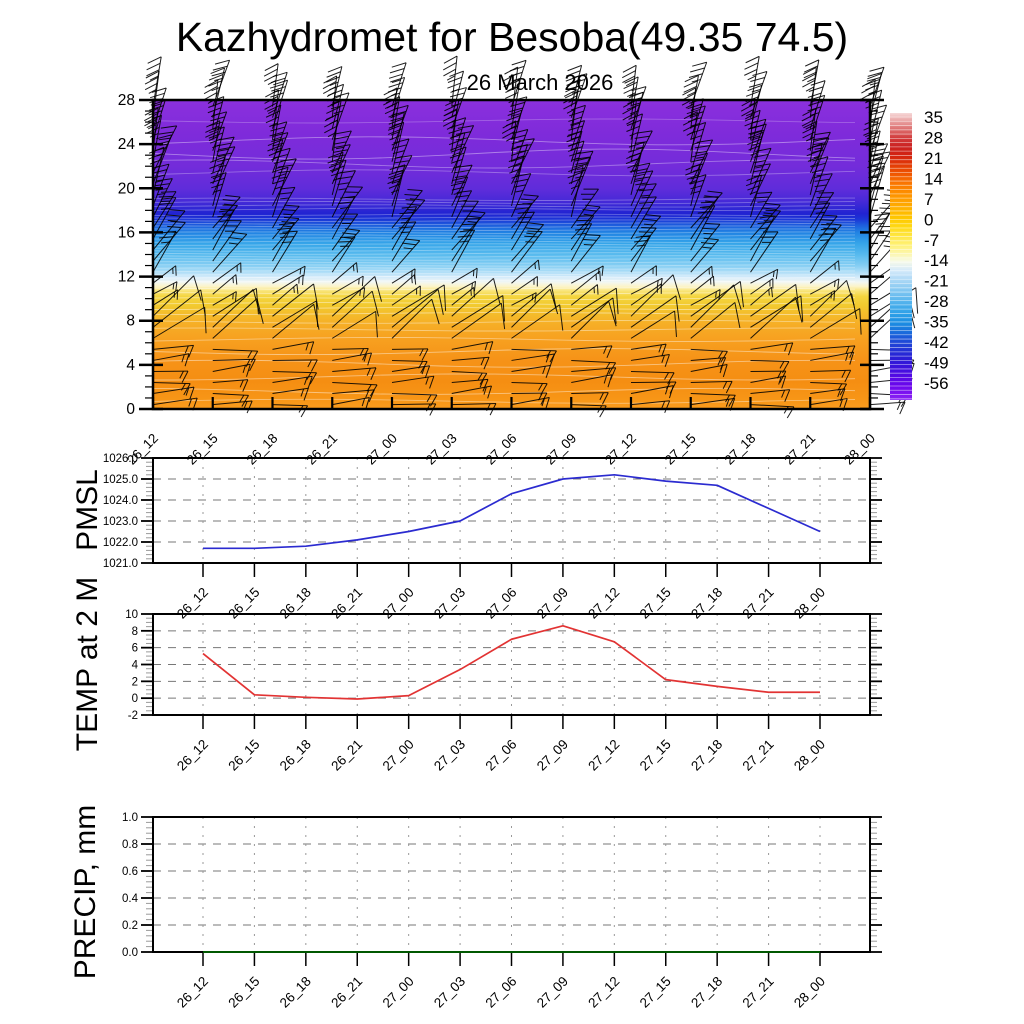 This screenshot has height=1024, width=1024. Describe the element at coordinates (120, 522) in the screenshot. I see `svg-text: 1023.0` at that location.